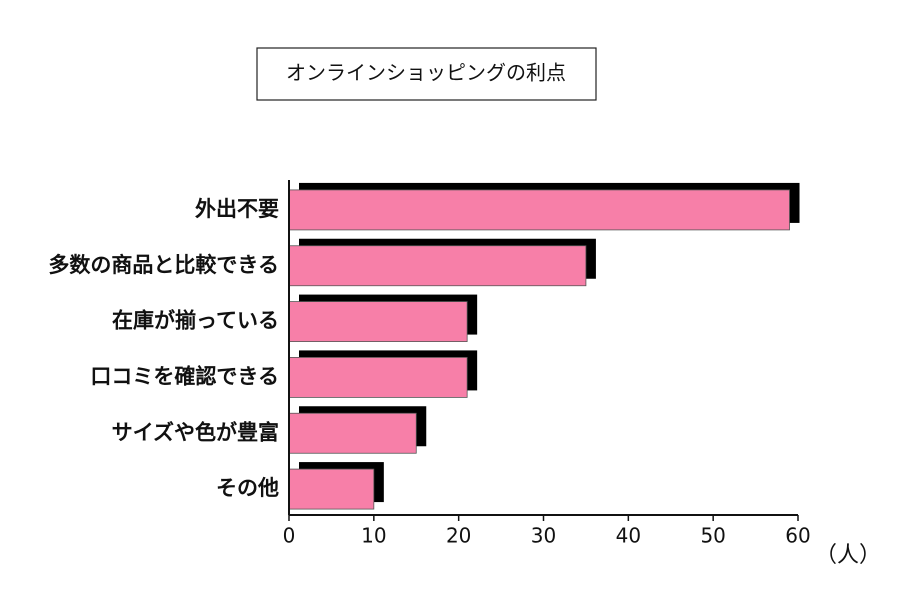 The height and width of the screenshot is (600, 900). I want to click on y-tick-label: 多数の商品と比較できる, so click(163, 265).